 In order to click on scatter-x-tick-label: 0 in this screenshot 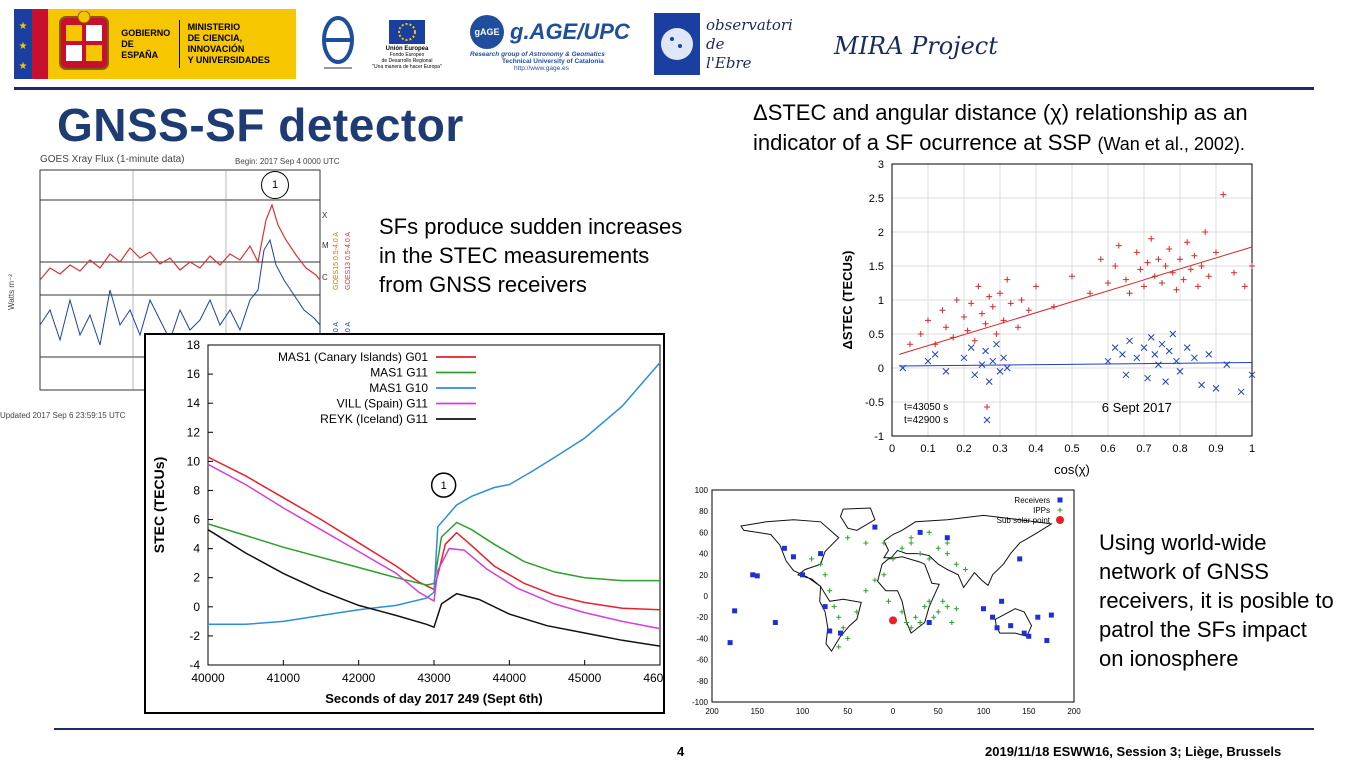, I will do `click(892, 449)`.